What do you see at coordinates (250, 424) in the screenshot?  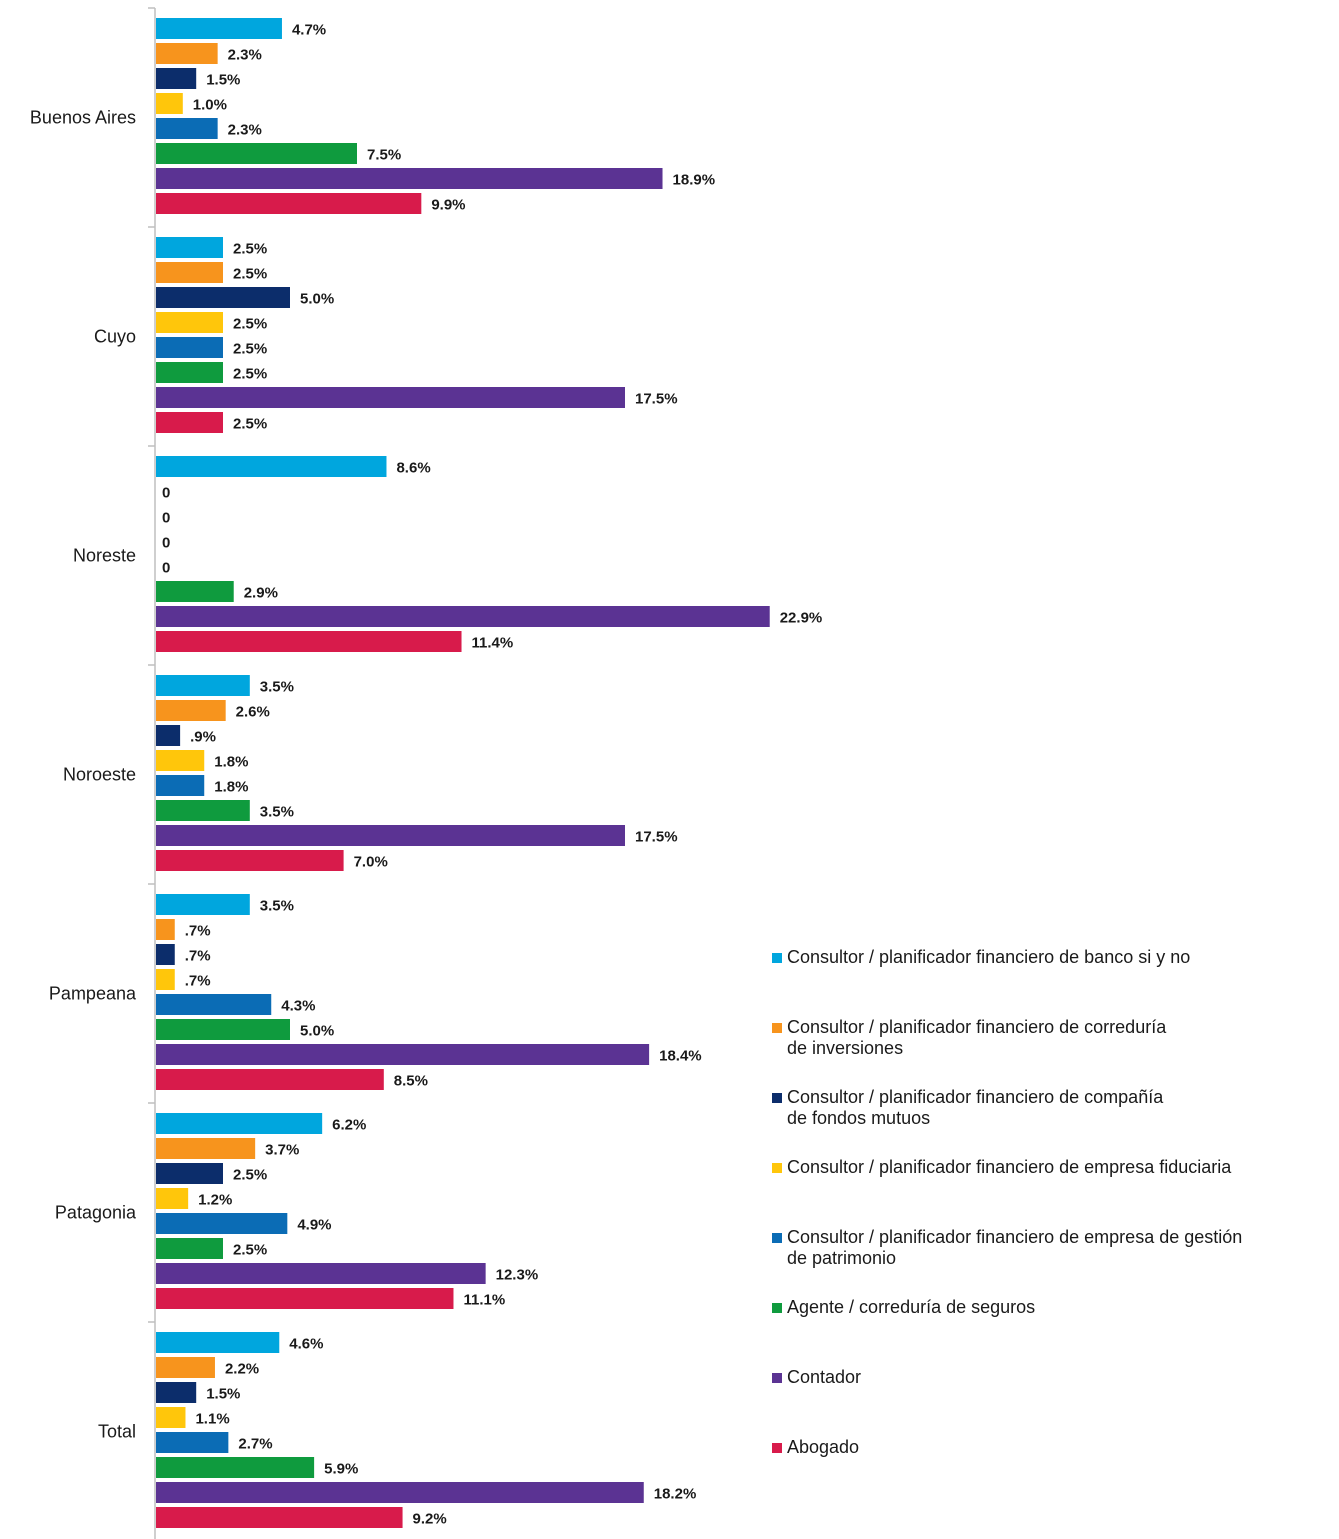 I see `data-label-cuyo-series-8: 2.5%` at bounding box center [250, 424].